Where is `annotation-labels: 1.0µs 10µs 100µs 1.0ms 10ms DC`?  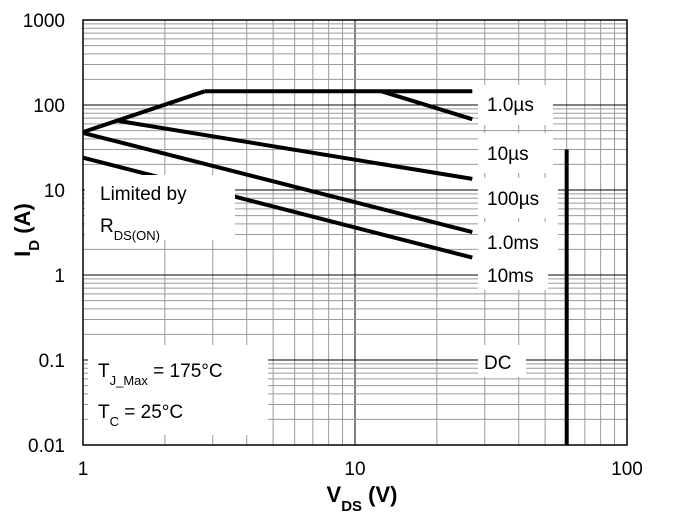
annotation-labels: 1.0µs 10µs 100µs 1.0ms 10ms DC is located at coordinates (511, 234).